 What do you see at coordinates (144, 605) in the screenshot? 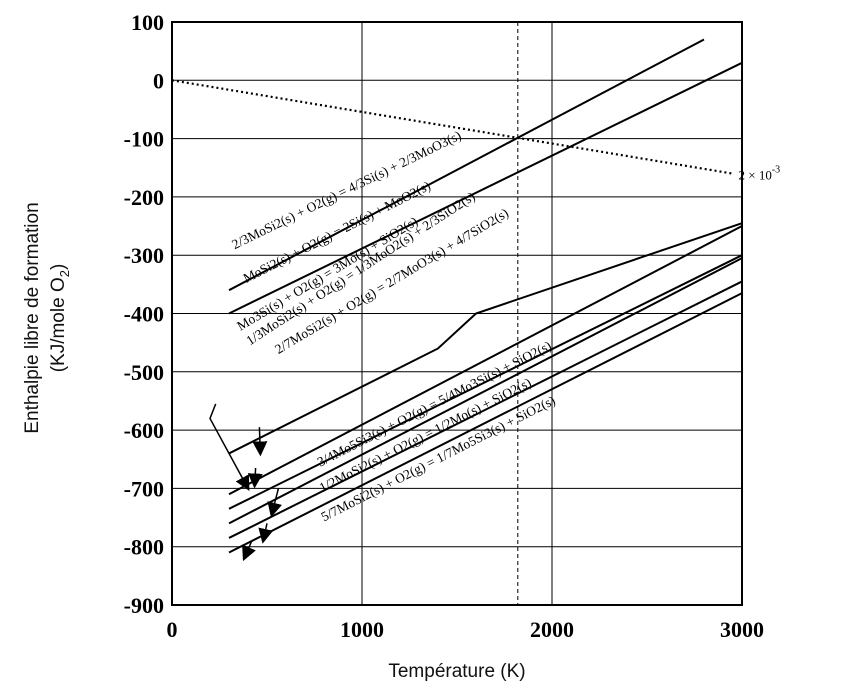
I see `y-tick-label: -900` at bounding box center [144, 605].